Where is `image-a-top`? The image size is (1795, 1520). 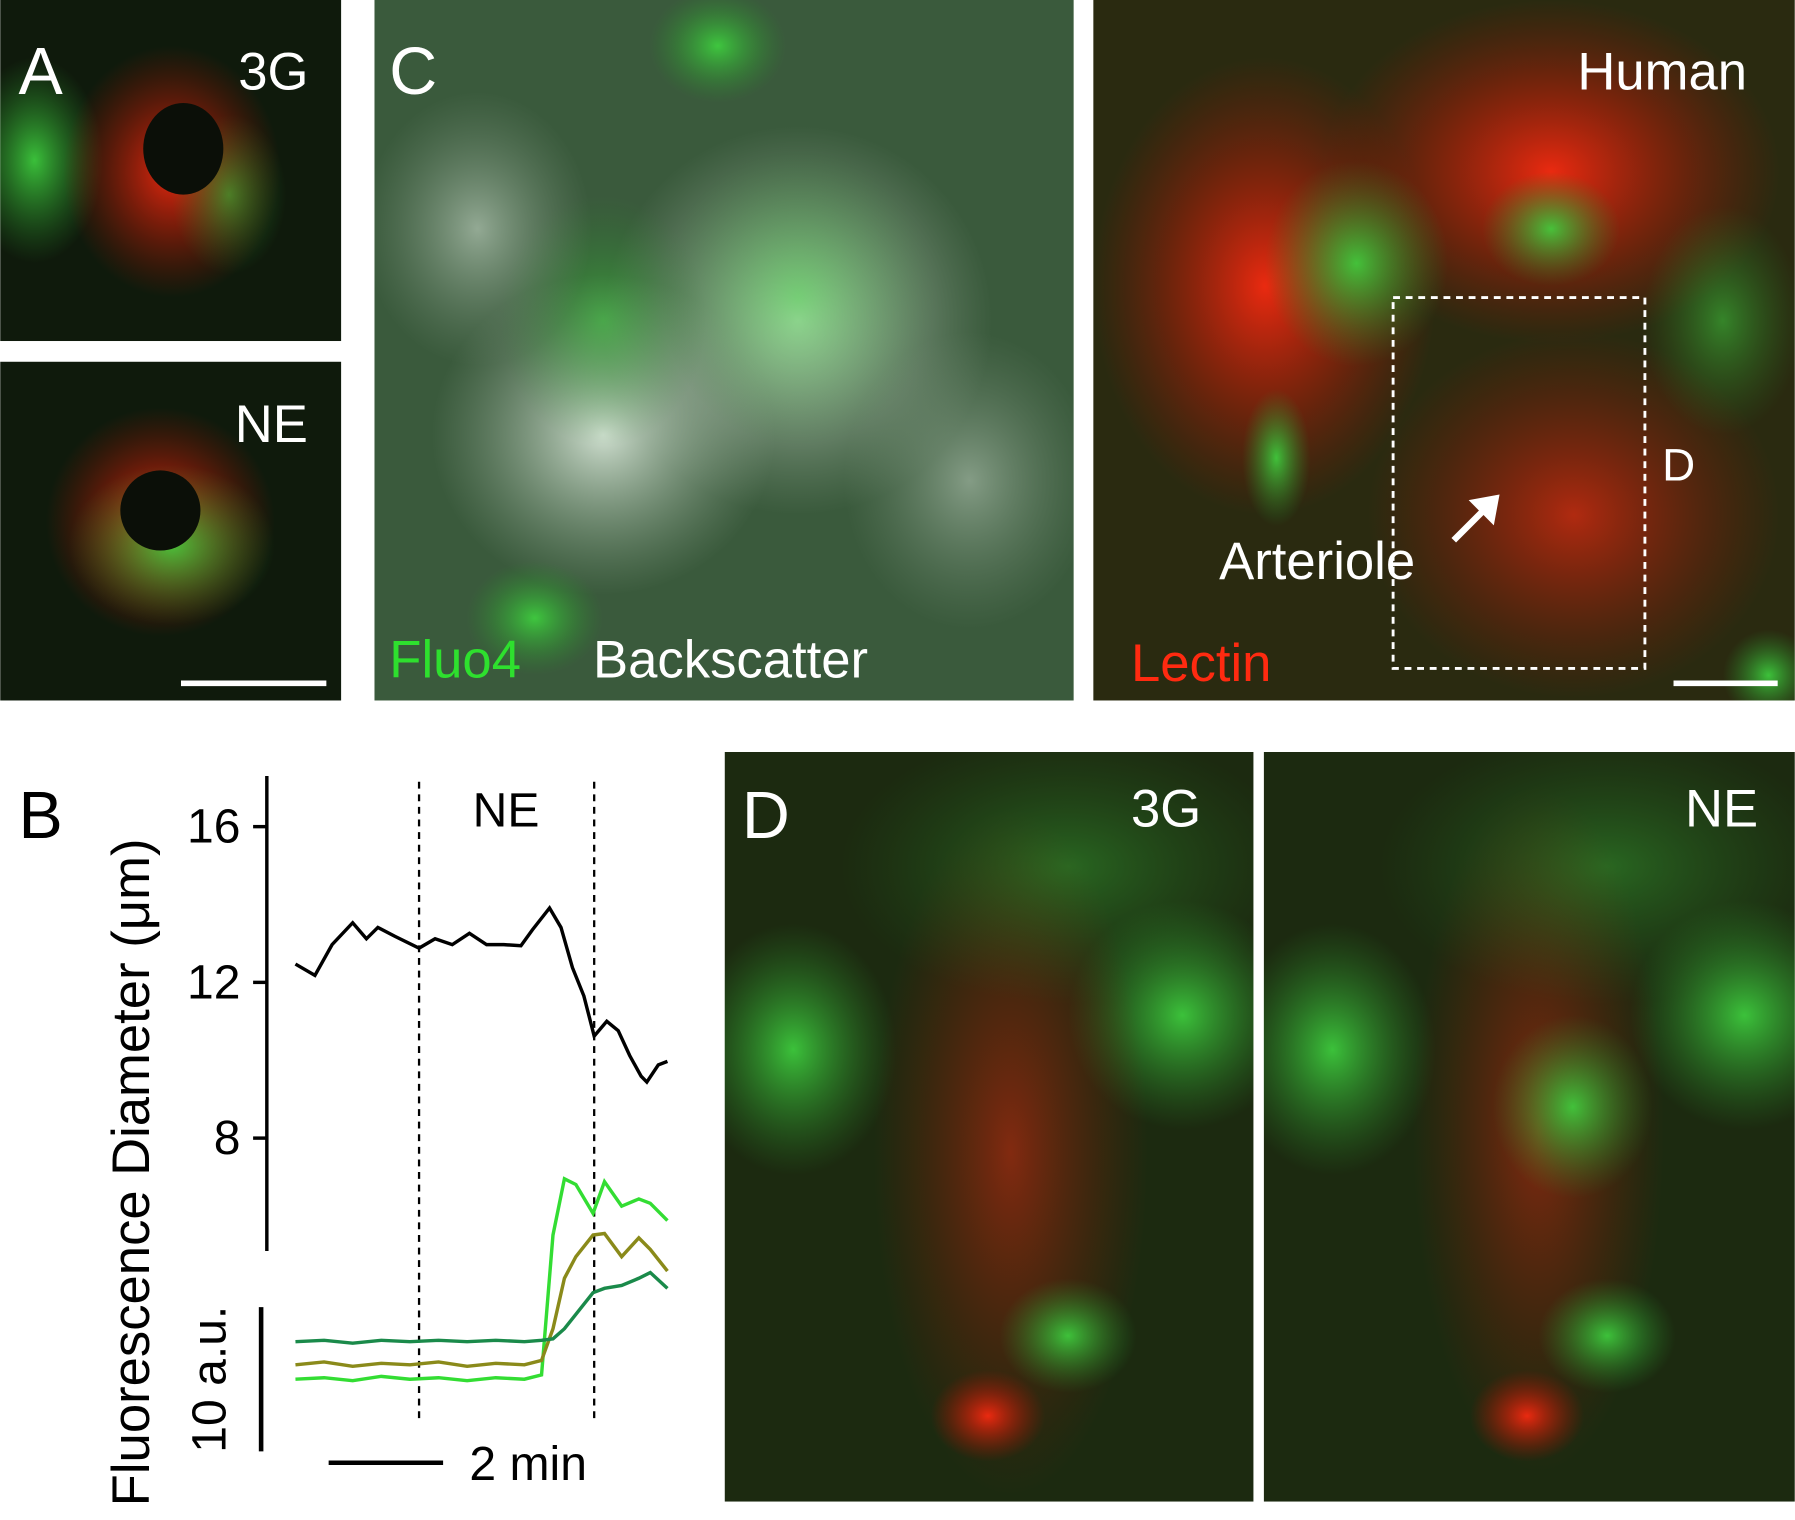 image-a-top is located at coordinates (171, 171).